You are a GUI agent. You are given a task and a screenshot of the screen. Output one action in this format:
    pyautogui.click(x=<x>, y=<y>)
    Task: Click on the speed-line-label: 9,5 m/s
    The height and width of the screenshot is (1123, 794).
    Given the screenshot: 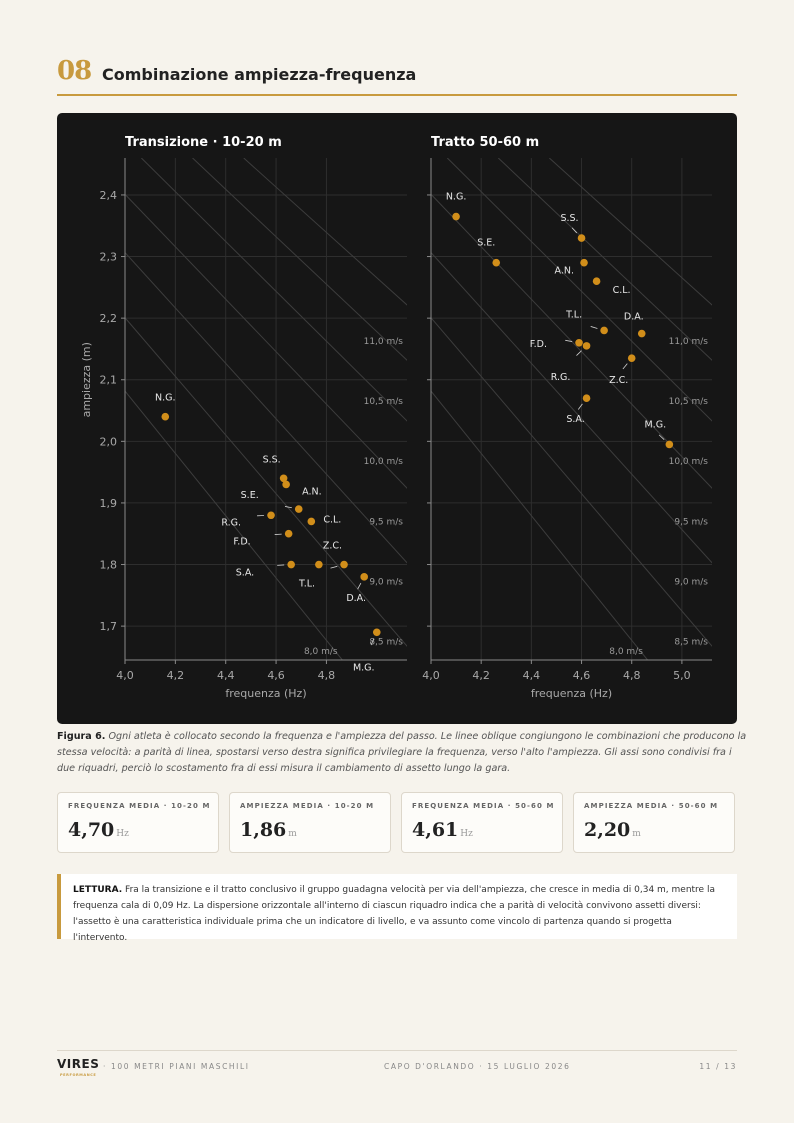 What is the action you would take?
    pyautogui.click(x=386, y=522)
    